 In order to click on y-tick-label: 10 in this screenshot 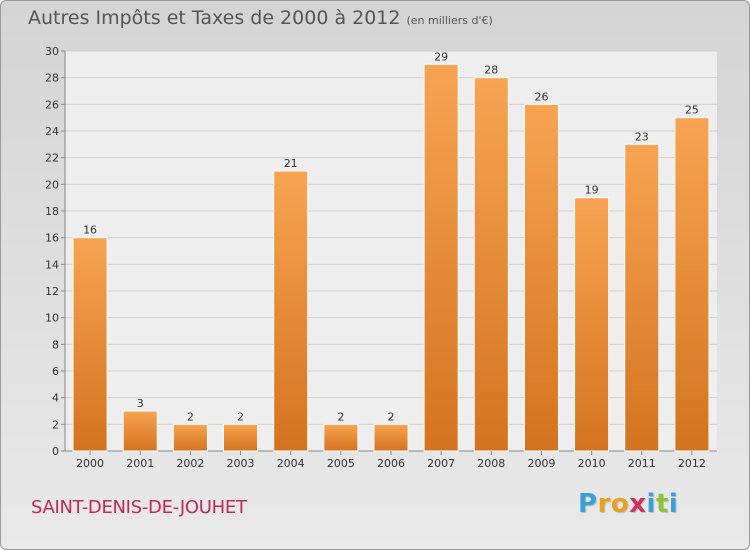, I will do `click(52, 318)`.